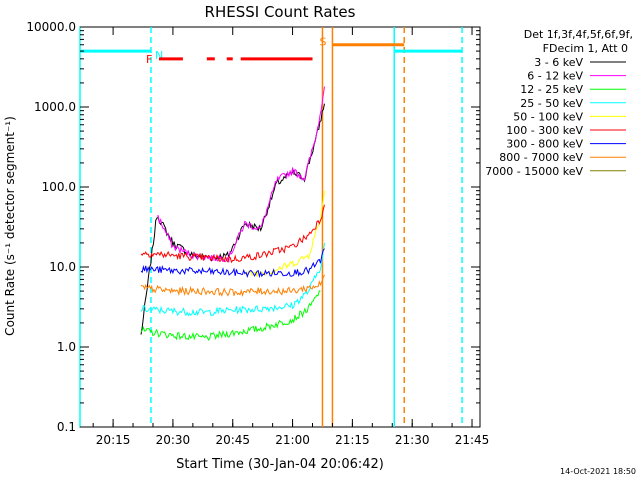 This screenshot has height=480, width=640. I want to click on x-tick-label: 20:45, so click(232, 440).